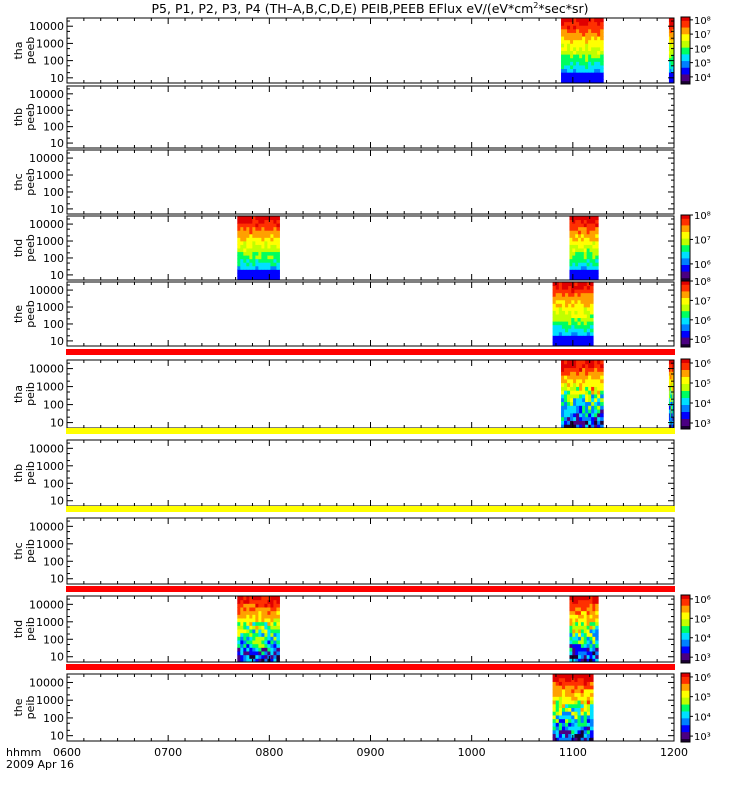 The width and height of the screenshot is (750, 800). I want to click on x-tick-label: 1200, so click(674, 752).